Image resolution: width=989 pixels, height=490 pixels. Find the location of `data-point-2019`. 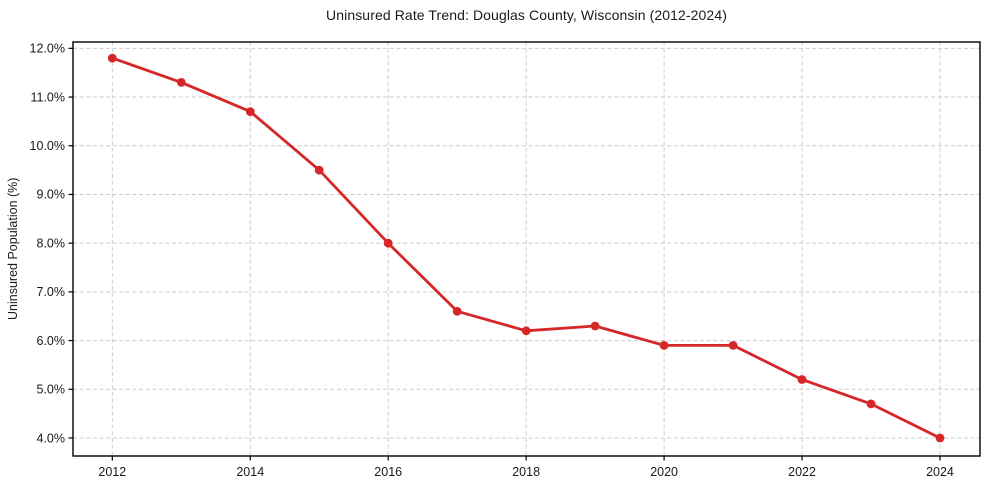

data-point-2019 is located at coordinates (595, 326).